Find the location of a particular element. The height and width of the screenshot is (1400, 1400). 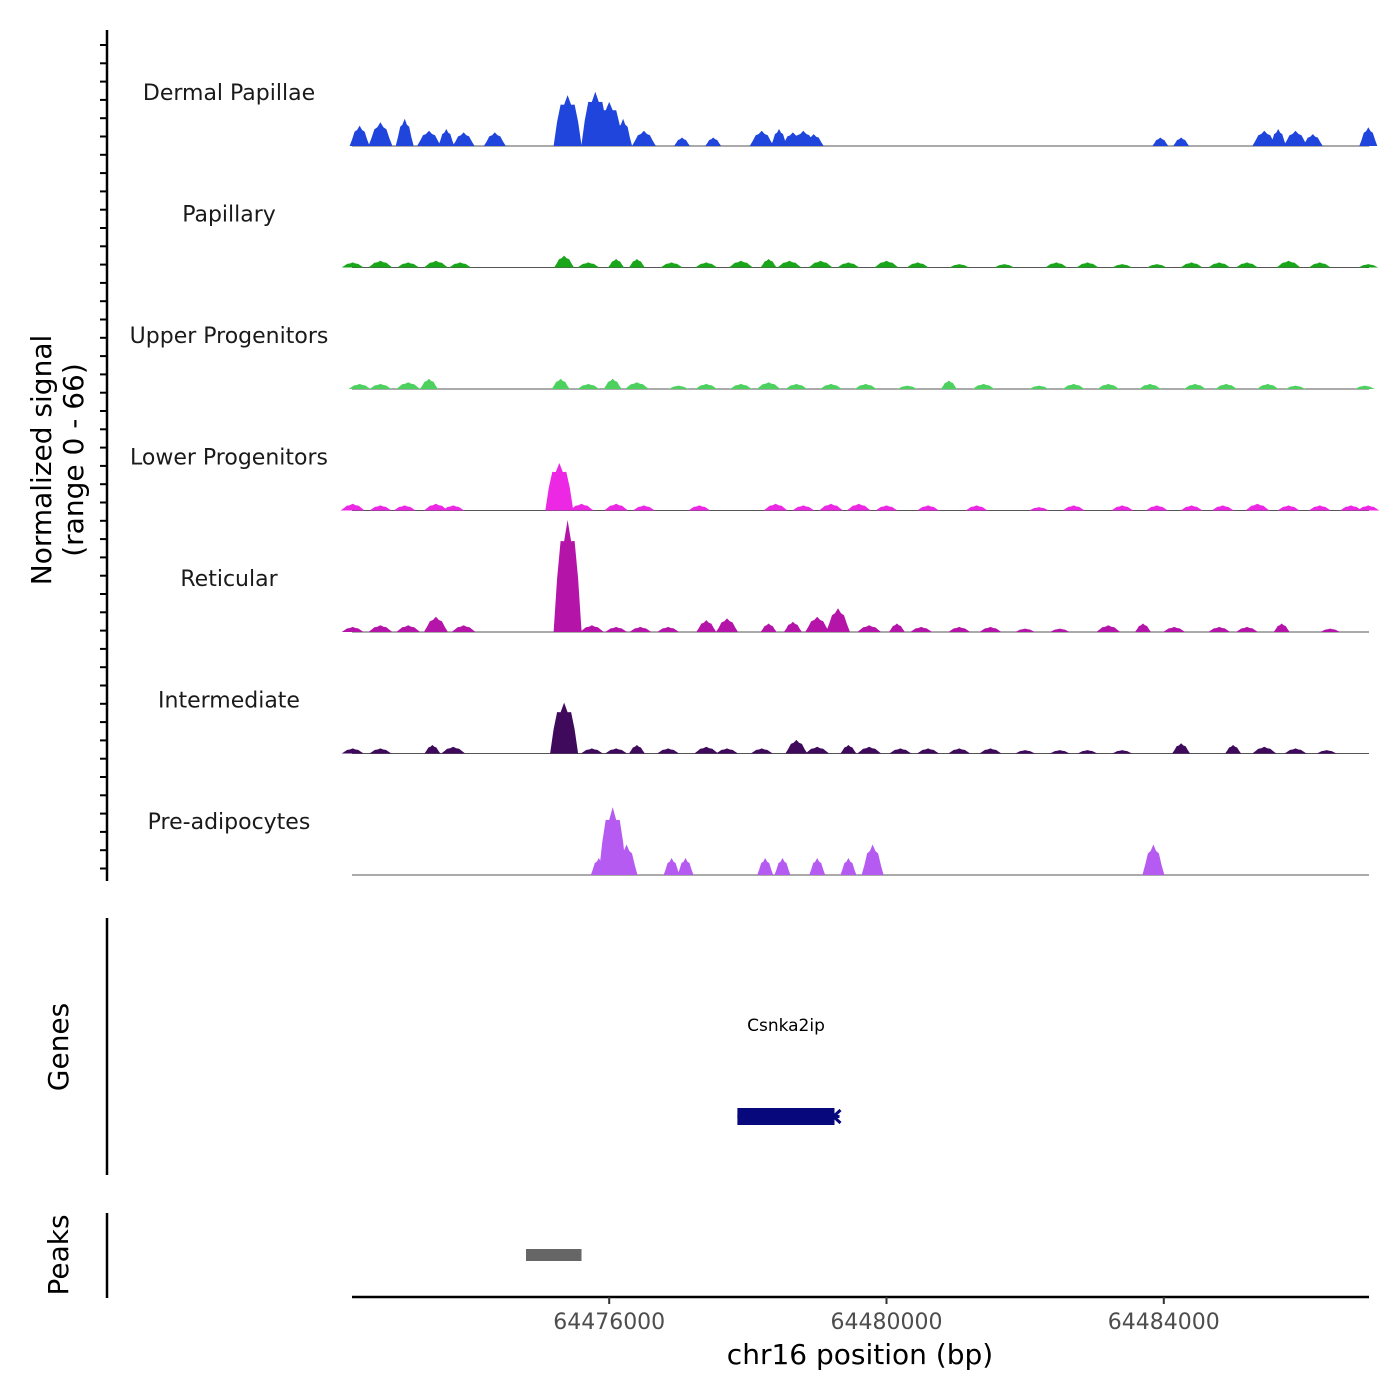

track-label: Papillary is located at coordinates (229, 215).